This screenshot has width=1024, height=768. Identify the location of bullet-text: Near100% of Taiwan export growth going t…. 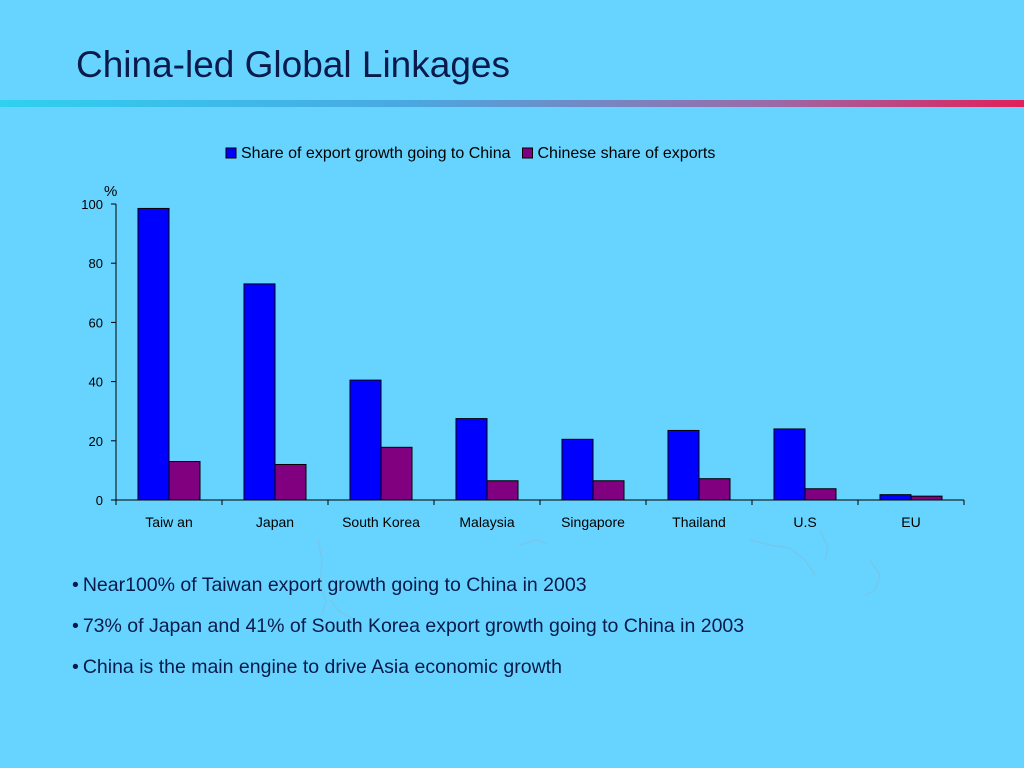
(334, 585).